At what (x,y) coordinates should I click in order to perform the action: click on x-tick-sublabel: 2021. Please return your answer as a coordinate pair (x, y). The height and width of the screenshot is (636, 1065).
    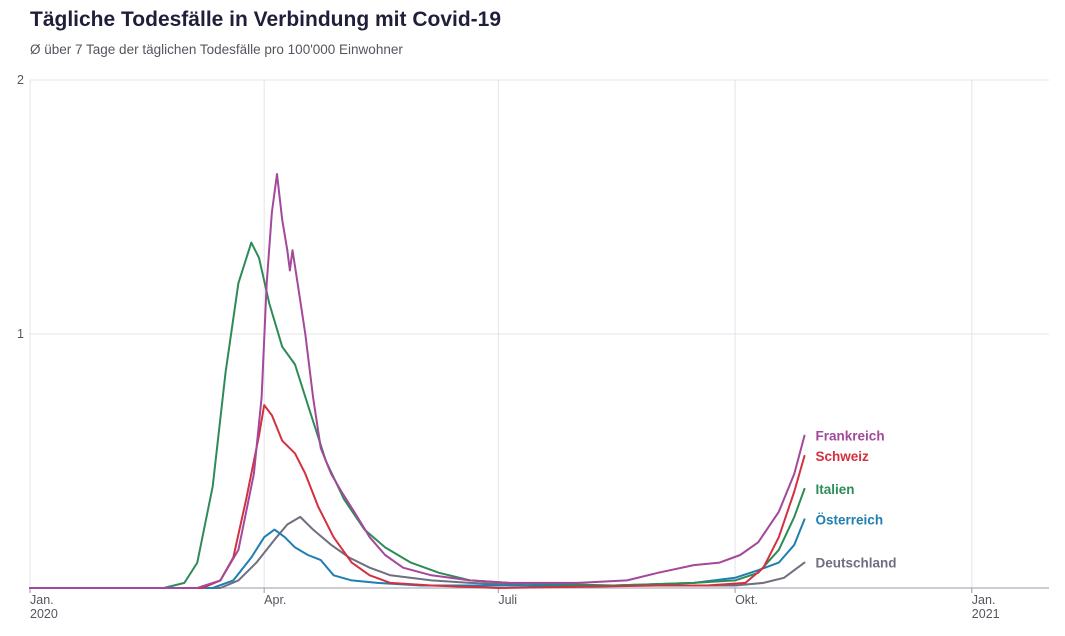
    Looking at the image, I should click on (986, 614).